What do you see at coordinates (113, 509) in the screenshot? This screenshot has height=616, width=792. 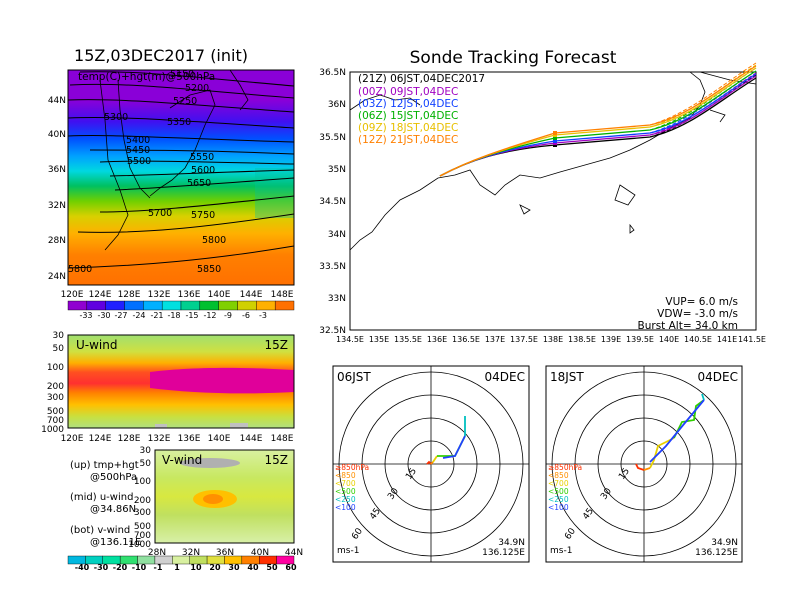 I see `svg-text: @34.86N` at bounding box center [113, 509].